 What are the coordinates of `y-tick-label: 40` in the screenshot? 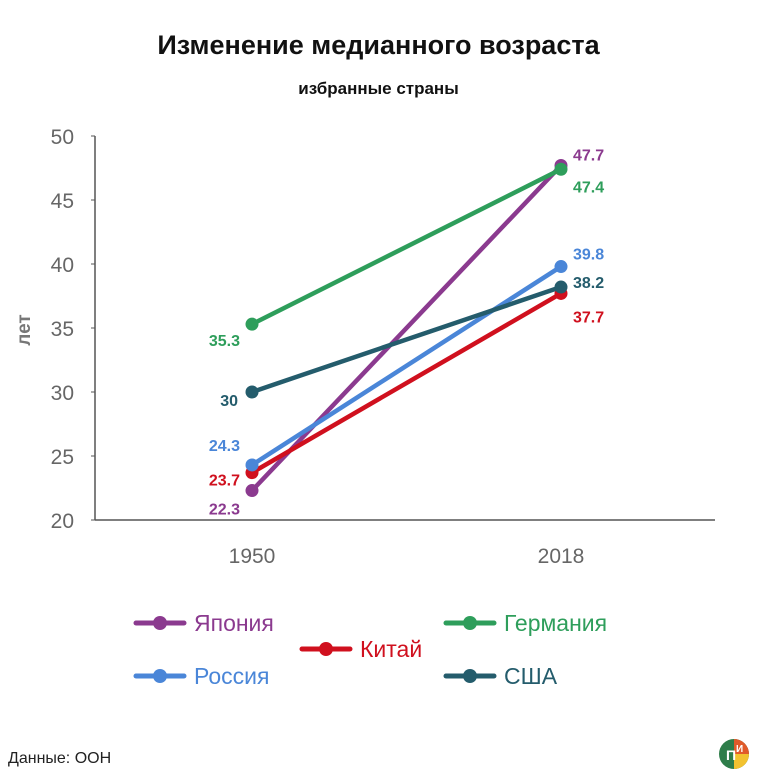 It's located at (62, 265).